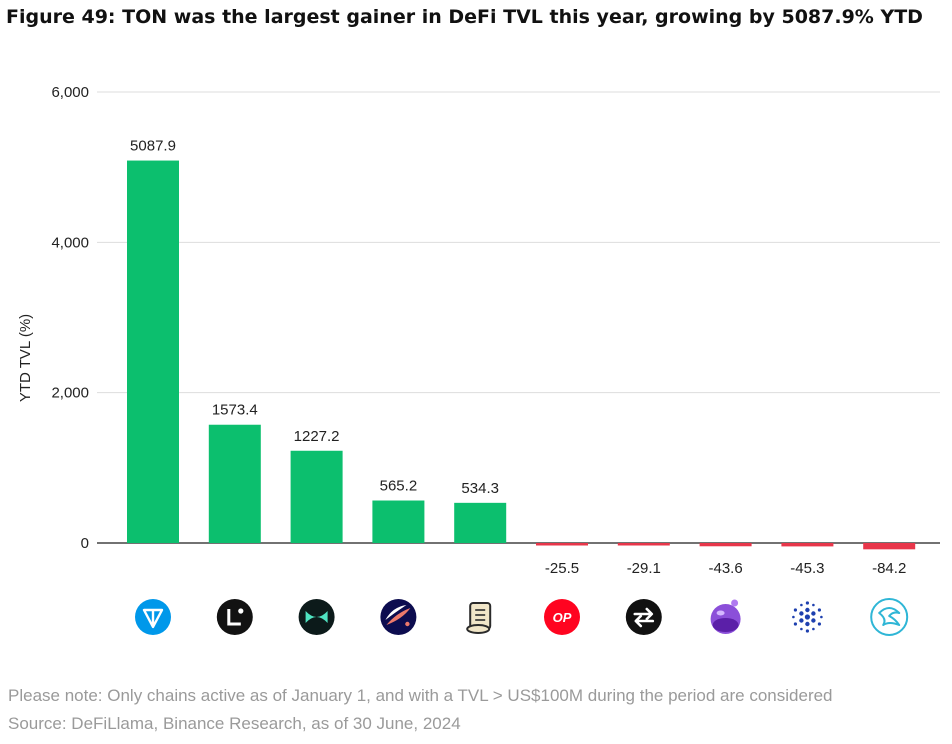 The width and height of the screenshot is (952, 744). Describe the element at coordinates (316, 496) in the screenshot. I see `bar-mode` at that location.